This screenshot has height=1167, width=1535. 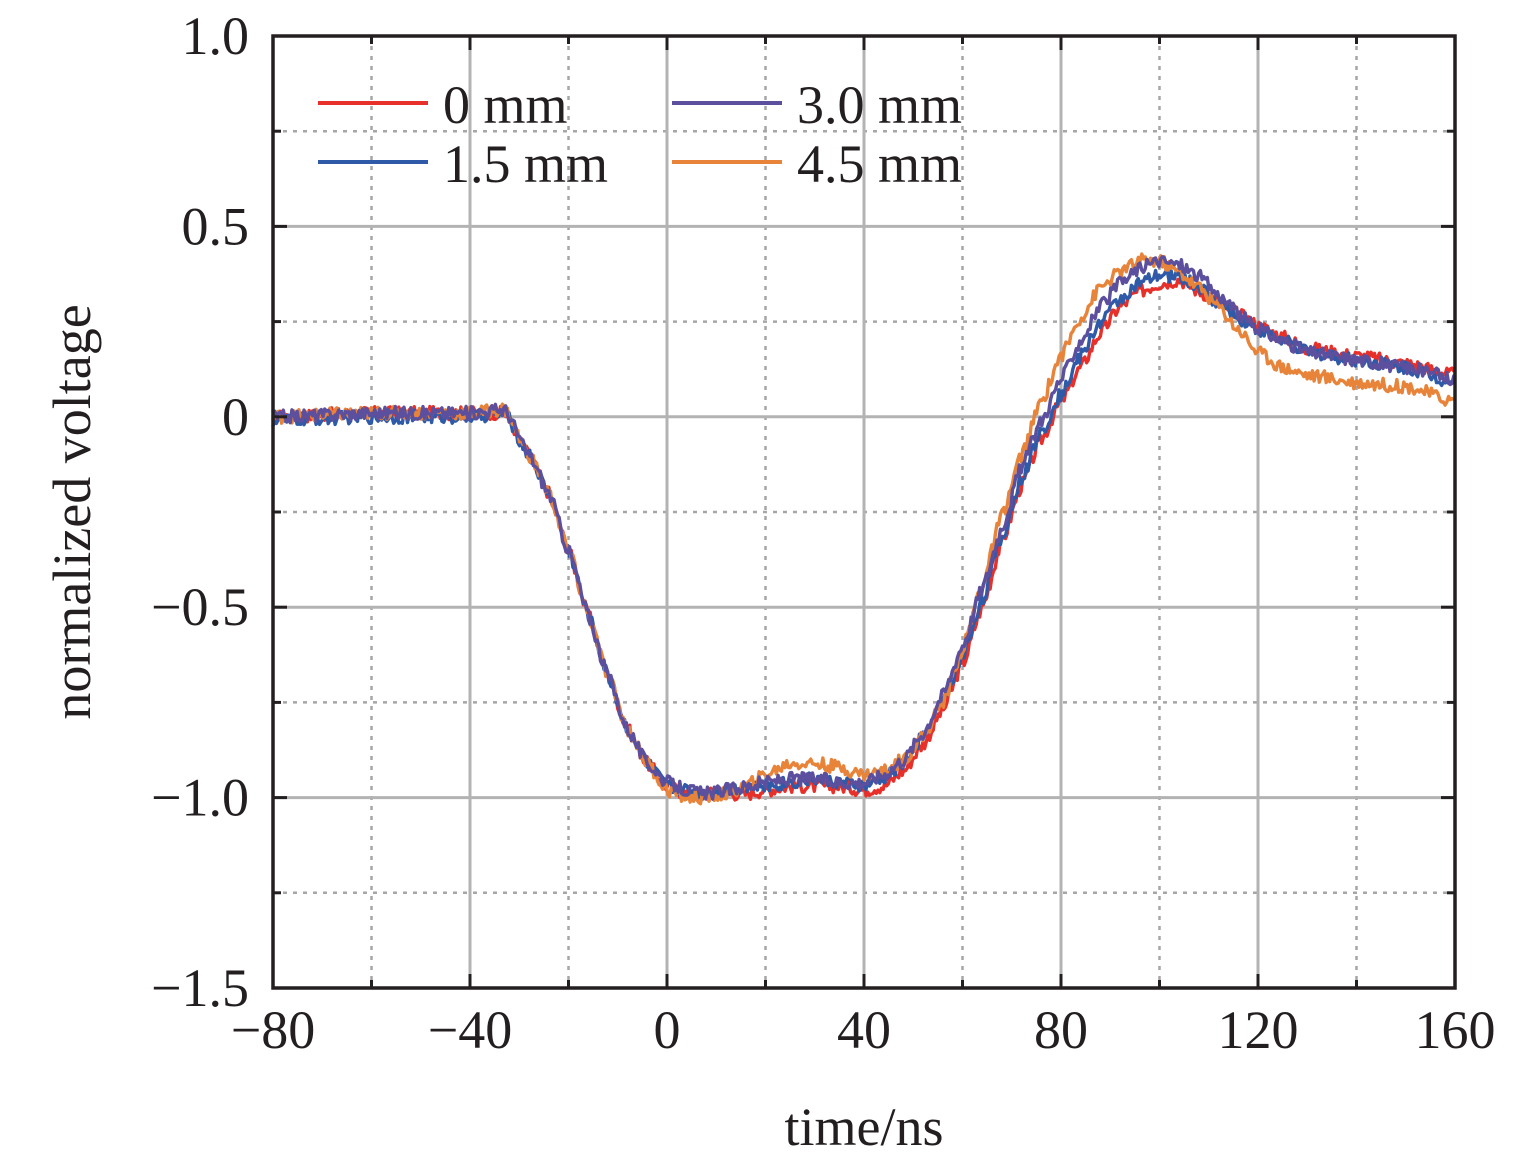 I want to click on y-tick-label: −1.0, so click(x=200, y=798).